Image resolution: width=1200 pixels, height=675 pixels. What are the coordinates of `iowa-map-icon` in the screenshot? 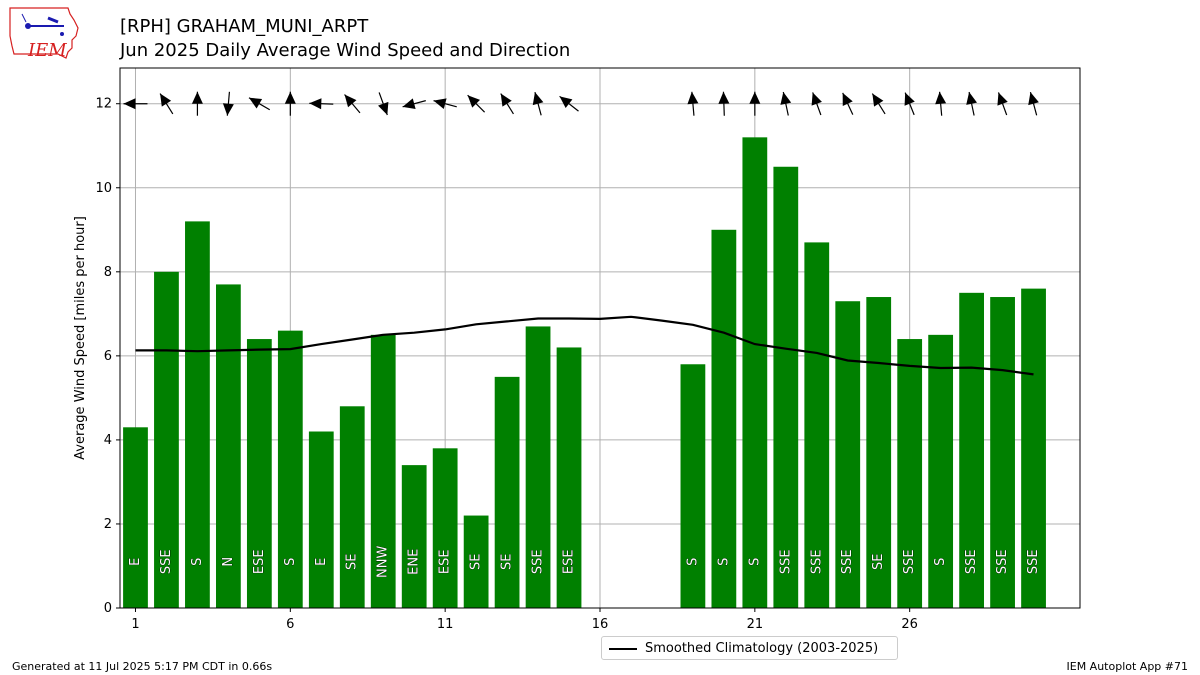 It's located at (44, 33).